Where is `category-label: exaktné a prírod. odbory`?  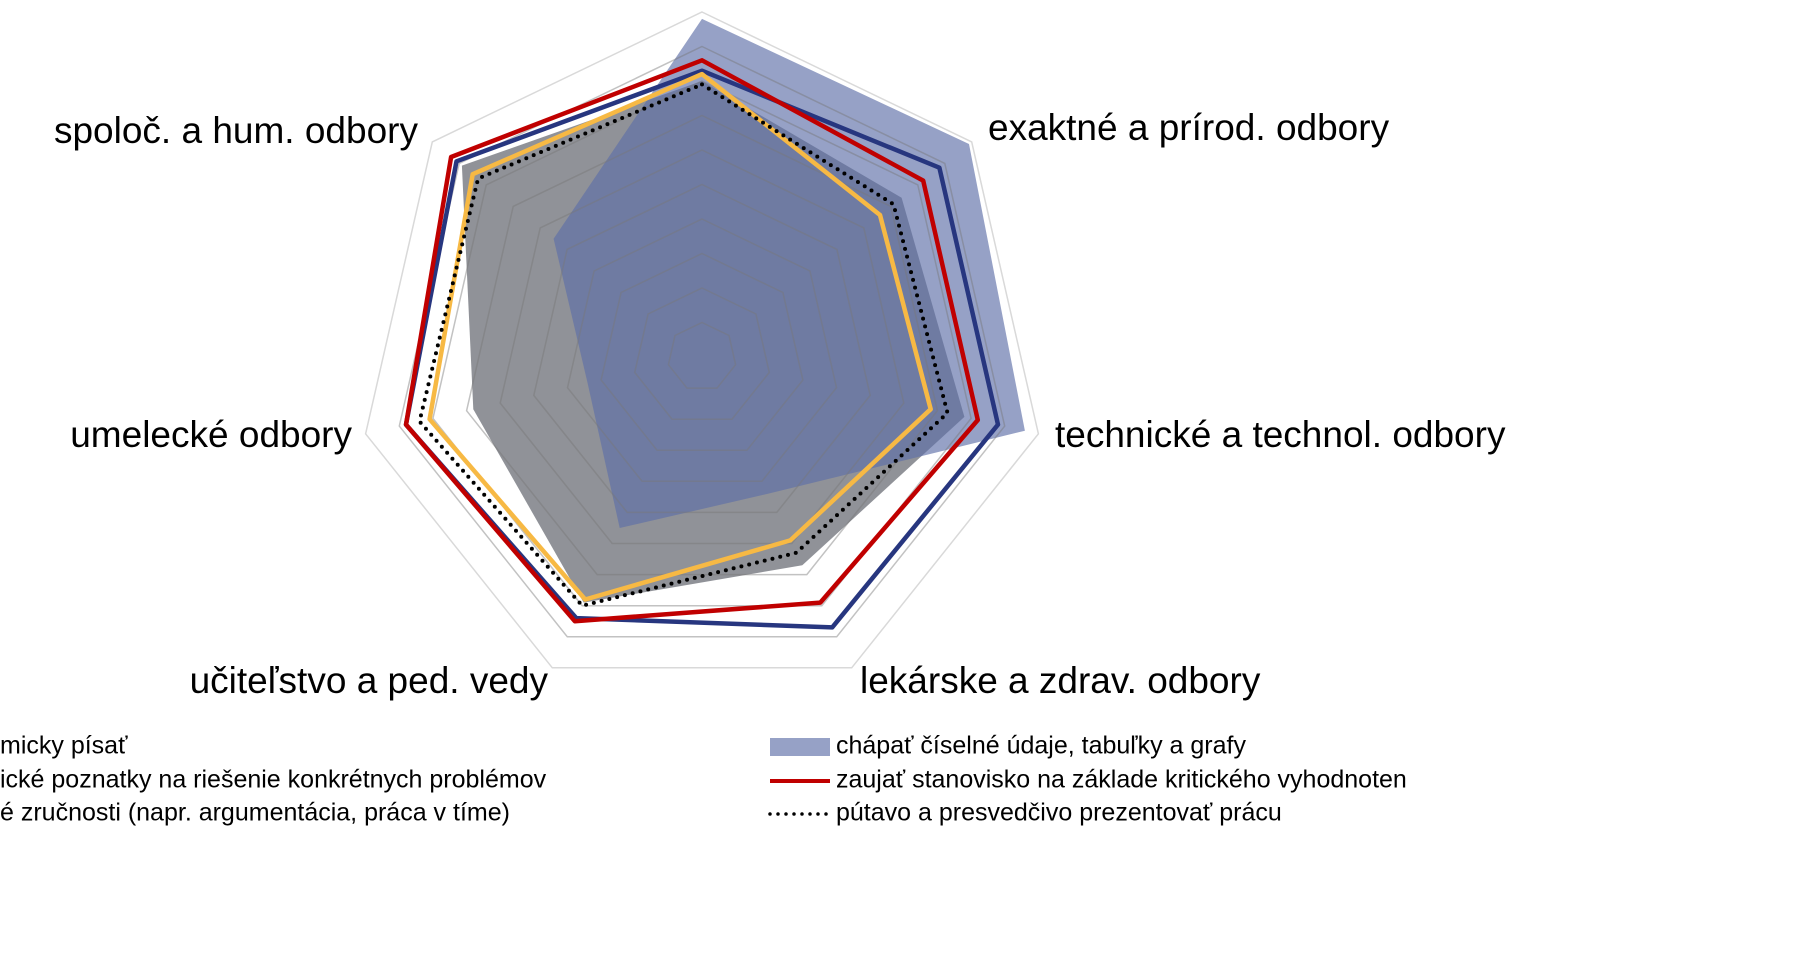
category-label: exaktné a prírod. odbory is located at coordinates (1189, 127).